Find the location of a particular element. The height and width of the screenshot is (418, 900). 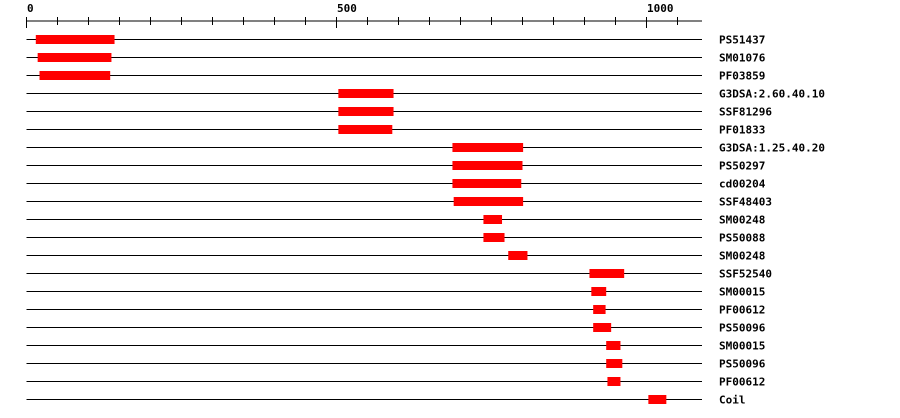

feature-track: Coil is located at coordinates (386, 400).